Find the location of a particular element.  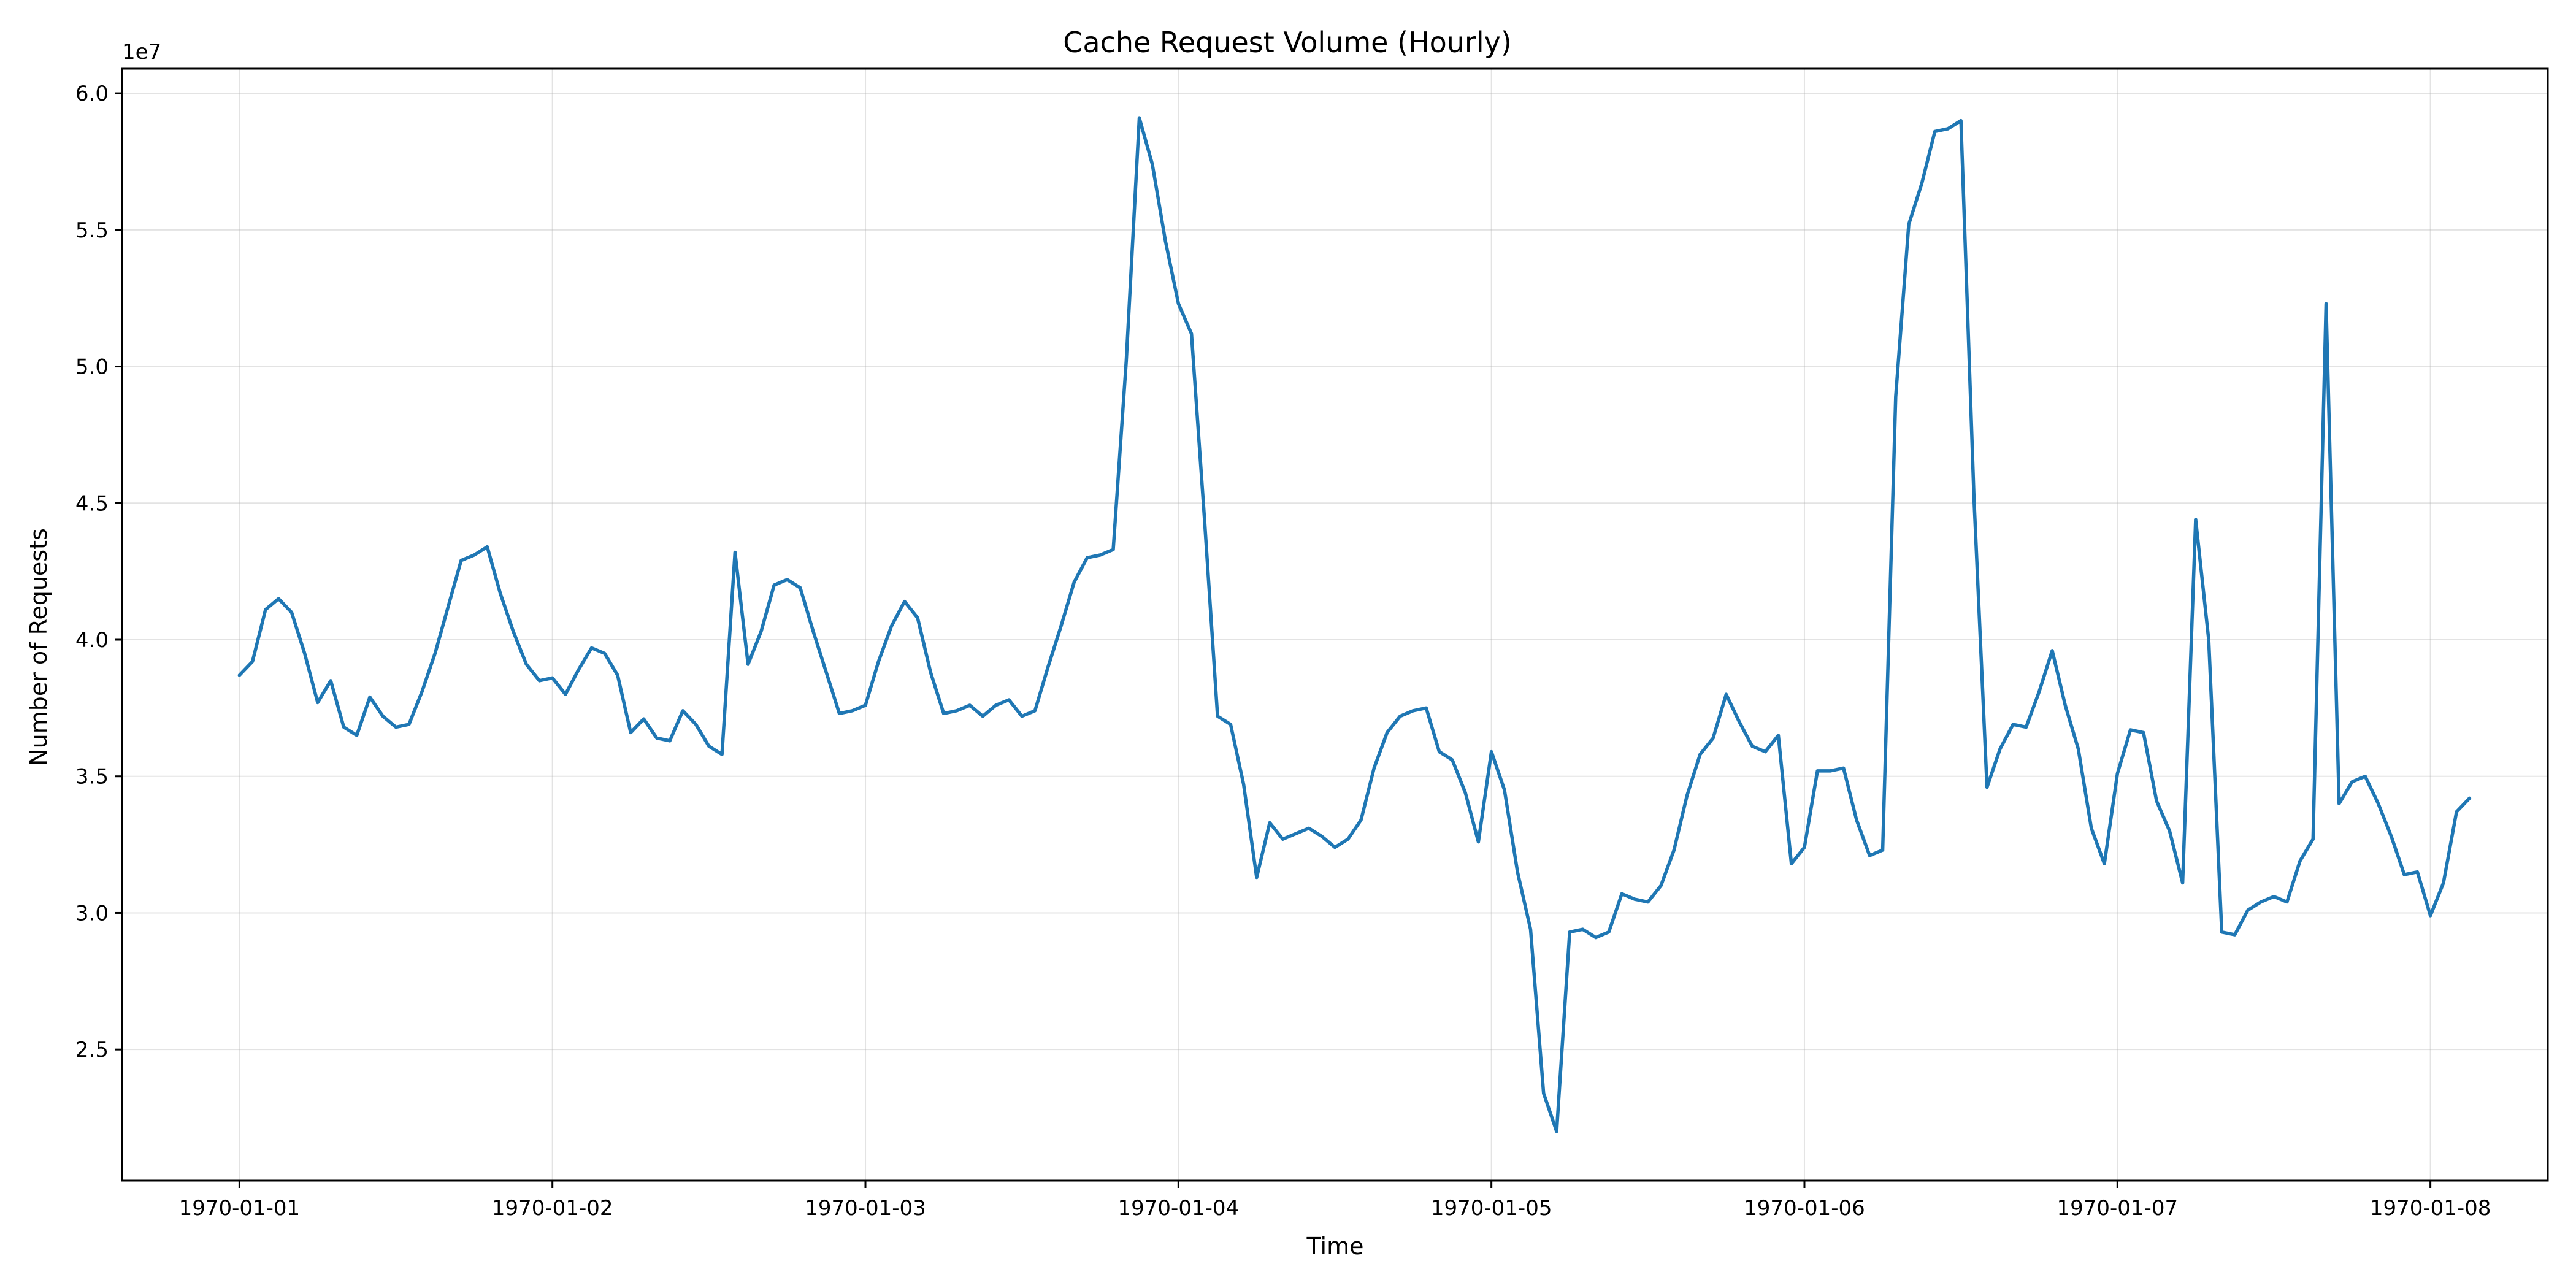

x-tick-label: 1970-01-07 is located at coordinates (2118, 1208).